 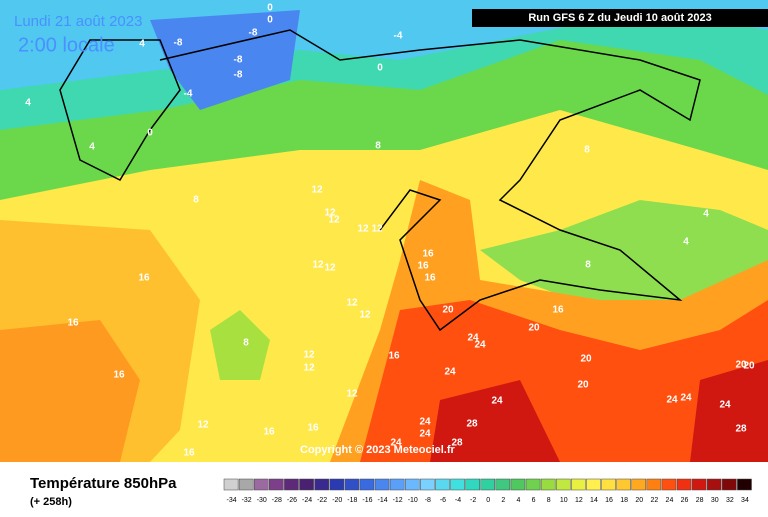 I want to click on colorbar-tick-label: 18, so click(x=624, y=500).